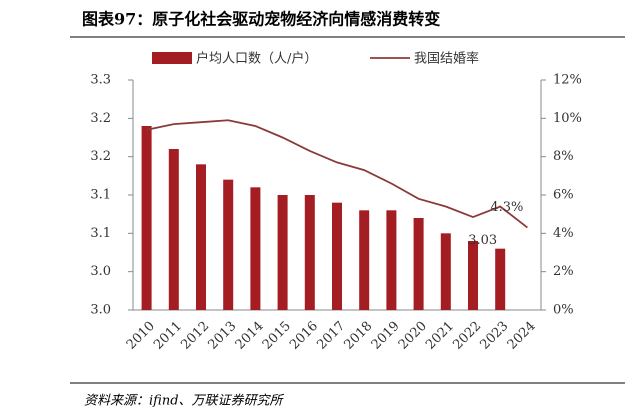 Image resolution: width=625 pixels, height=420 pixels. What do you see at coordinates (482, 240) in the screenshot?
I see `annotation: 3.03` at bounding box center [482, 240].